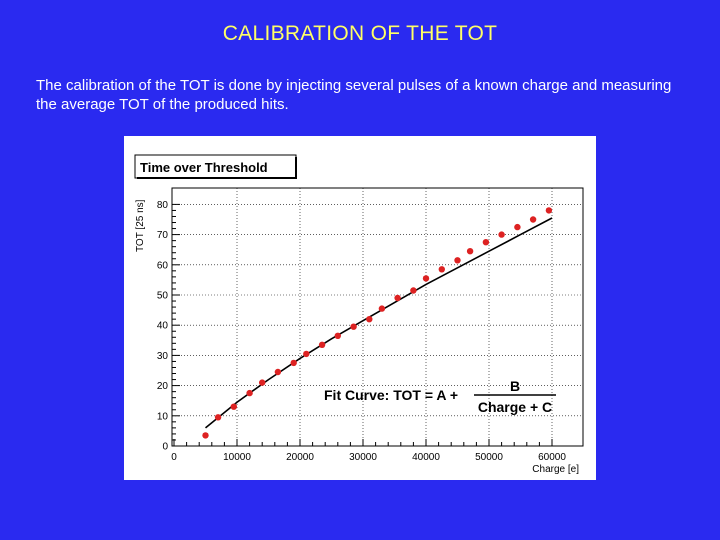 Image resolution: width=720 pixels, height=540 pixels. What do you see at coordinates (300, 457) in the screenshot?
I see `x-tick-label: 20000` at bounding box center [300, 457].